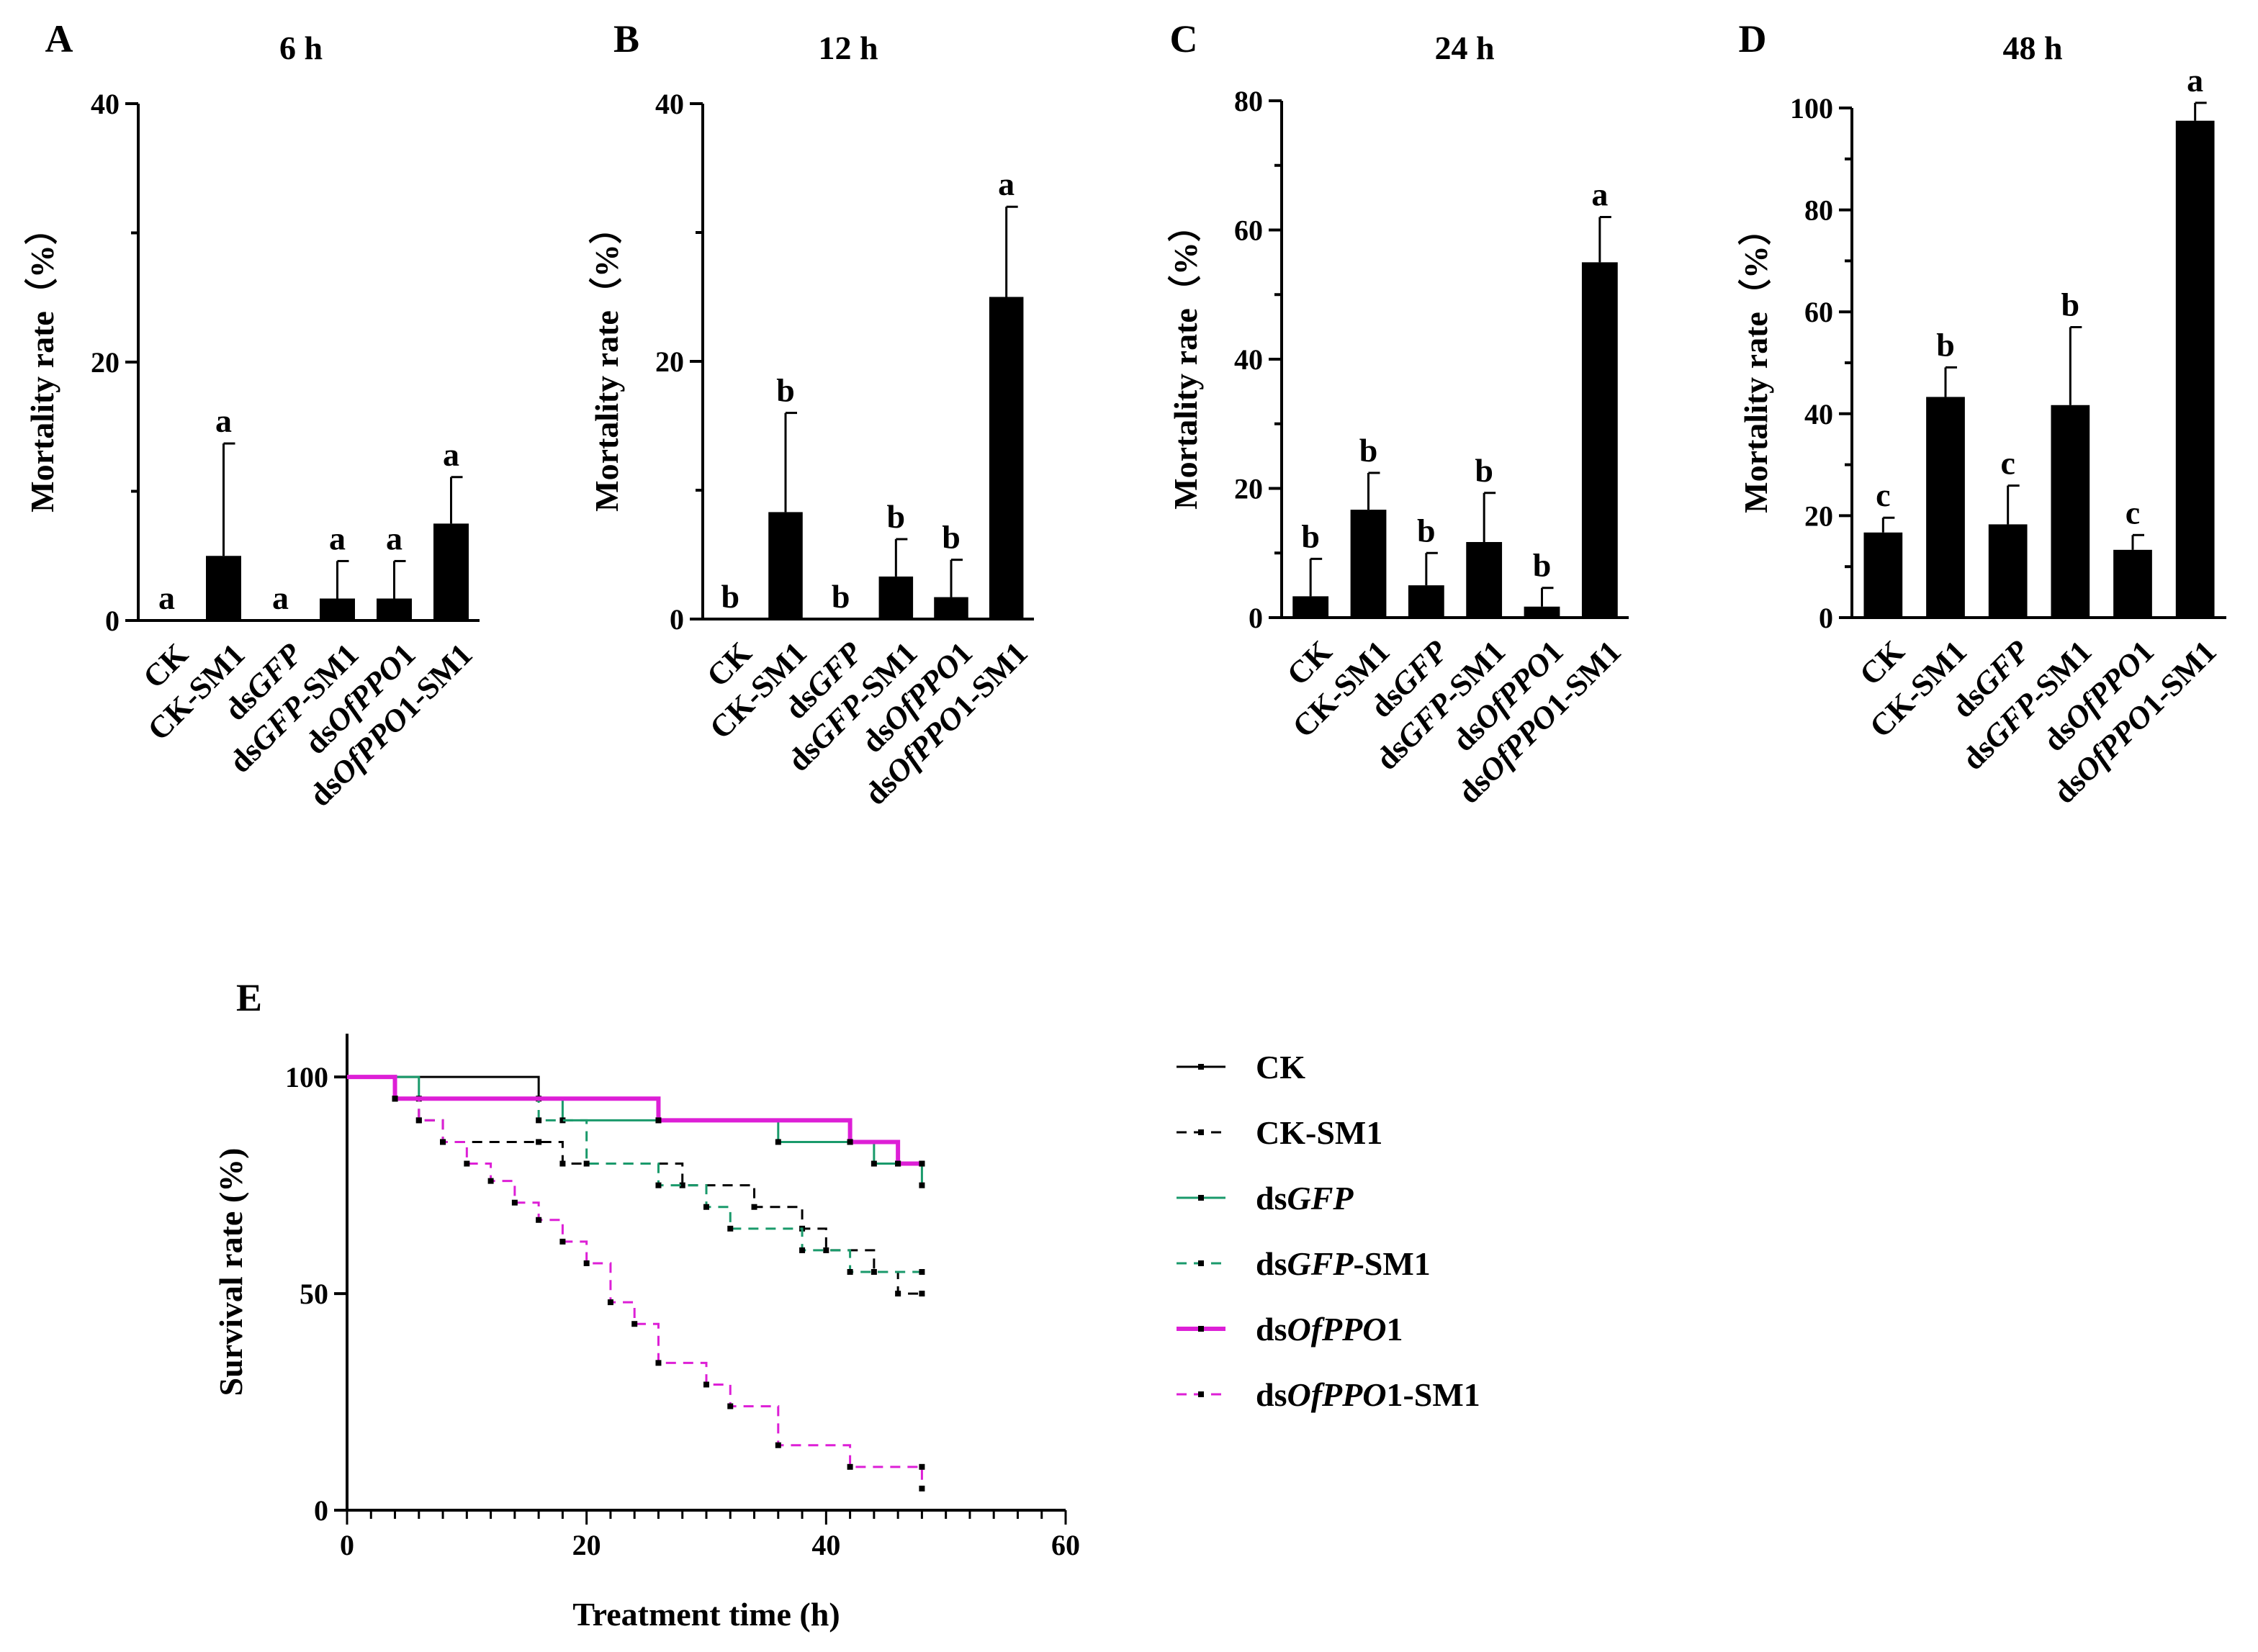 This screenshot has height=1652, width=2258. I want to click on panel-letter: E, so click(249, 998).